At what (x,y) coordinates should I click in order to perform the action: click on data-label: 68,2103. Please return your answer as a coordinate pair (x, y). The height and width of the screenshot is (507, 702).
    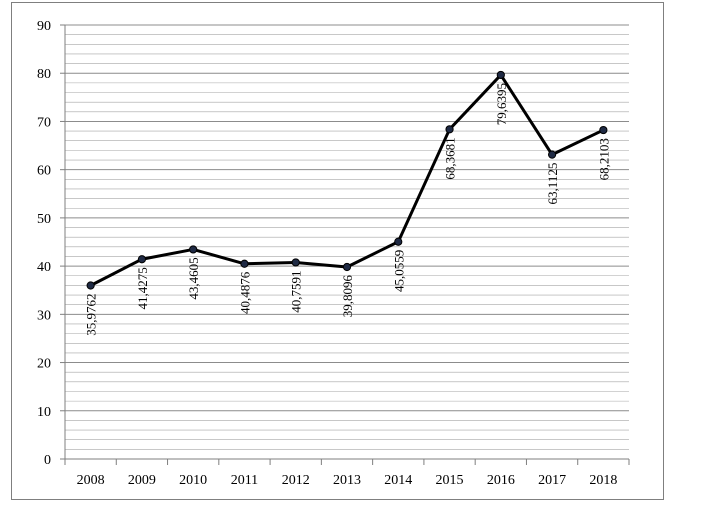
    Looking at the image, I should click on (603, 159).